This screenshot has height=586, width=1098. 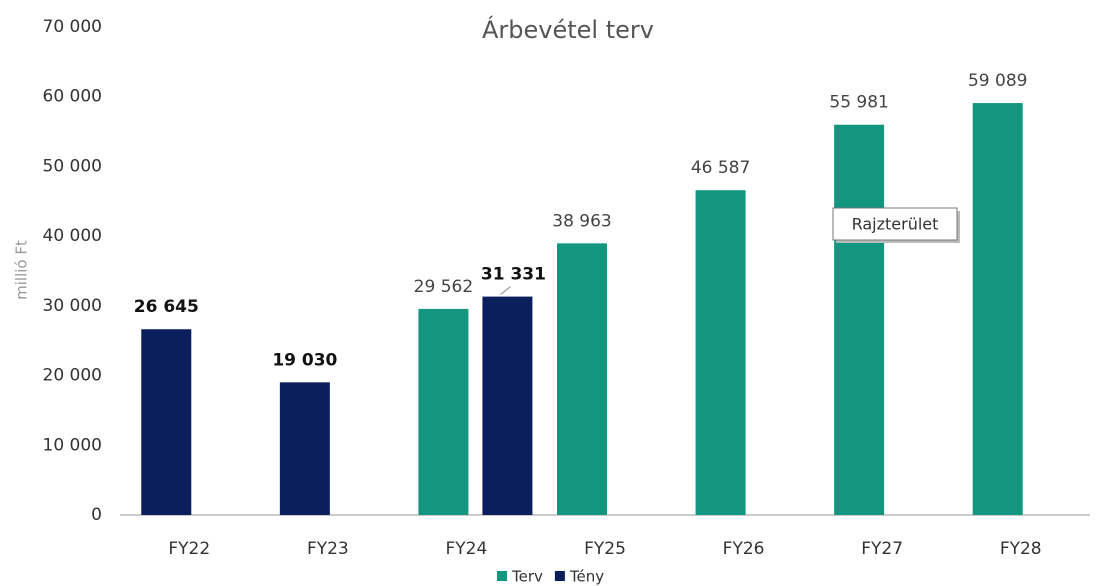 I want to click on data-label: 46 587, so click(x=720, y=168).